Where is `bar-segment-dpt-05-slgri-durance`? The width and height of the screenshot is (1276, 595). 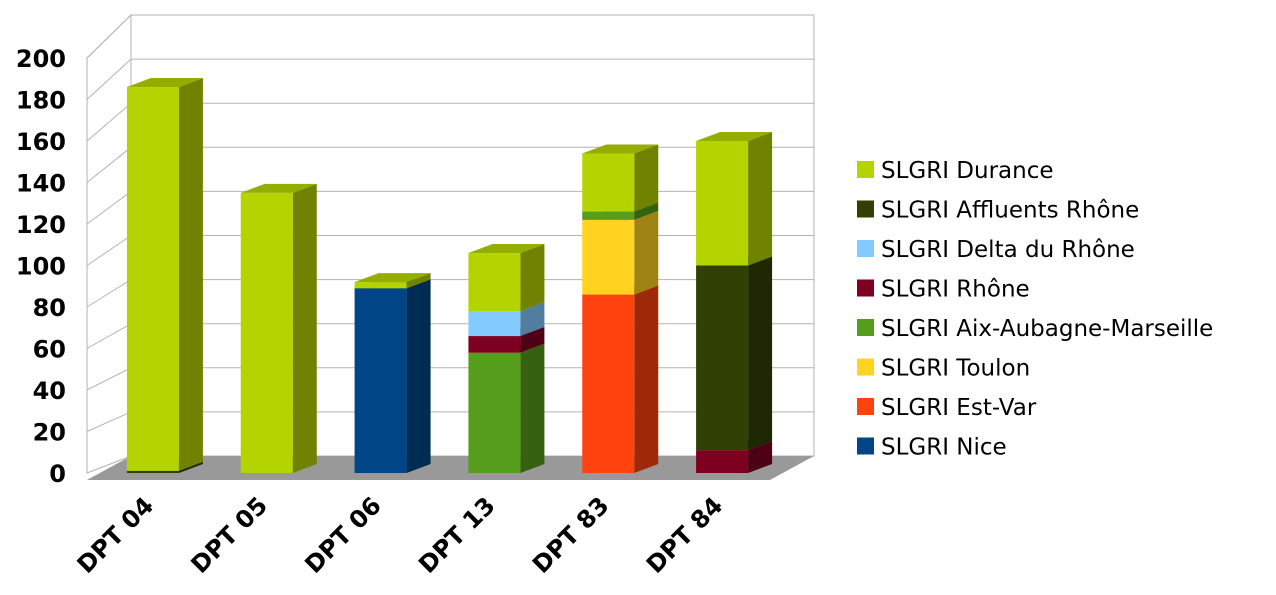
bar-segment-dpt-05-slgri-durance is located at coordinates (278, 328).